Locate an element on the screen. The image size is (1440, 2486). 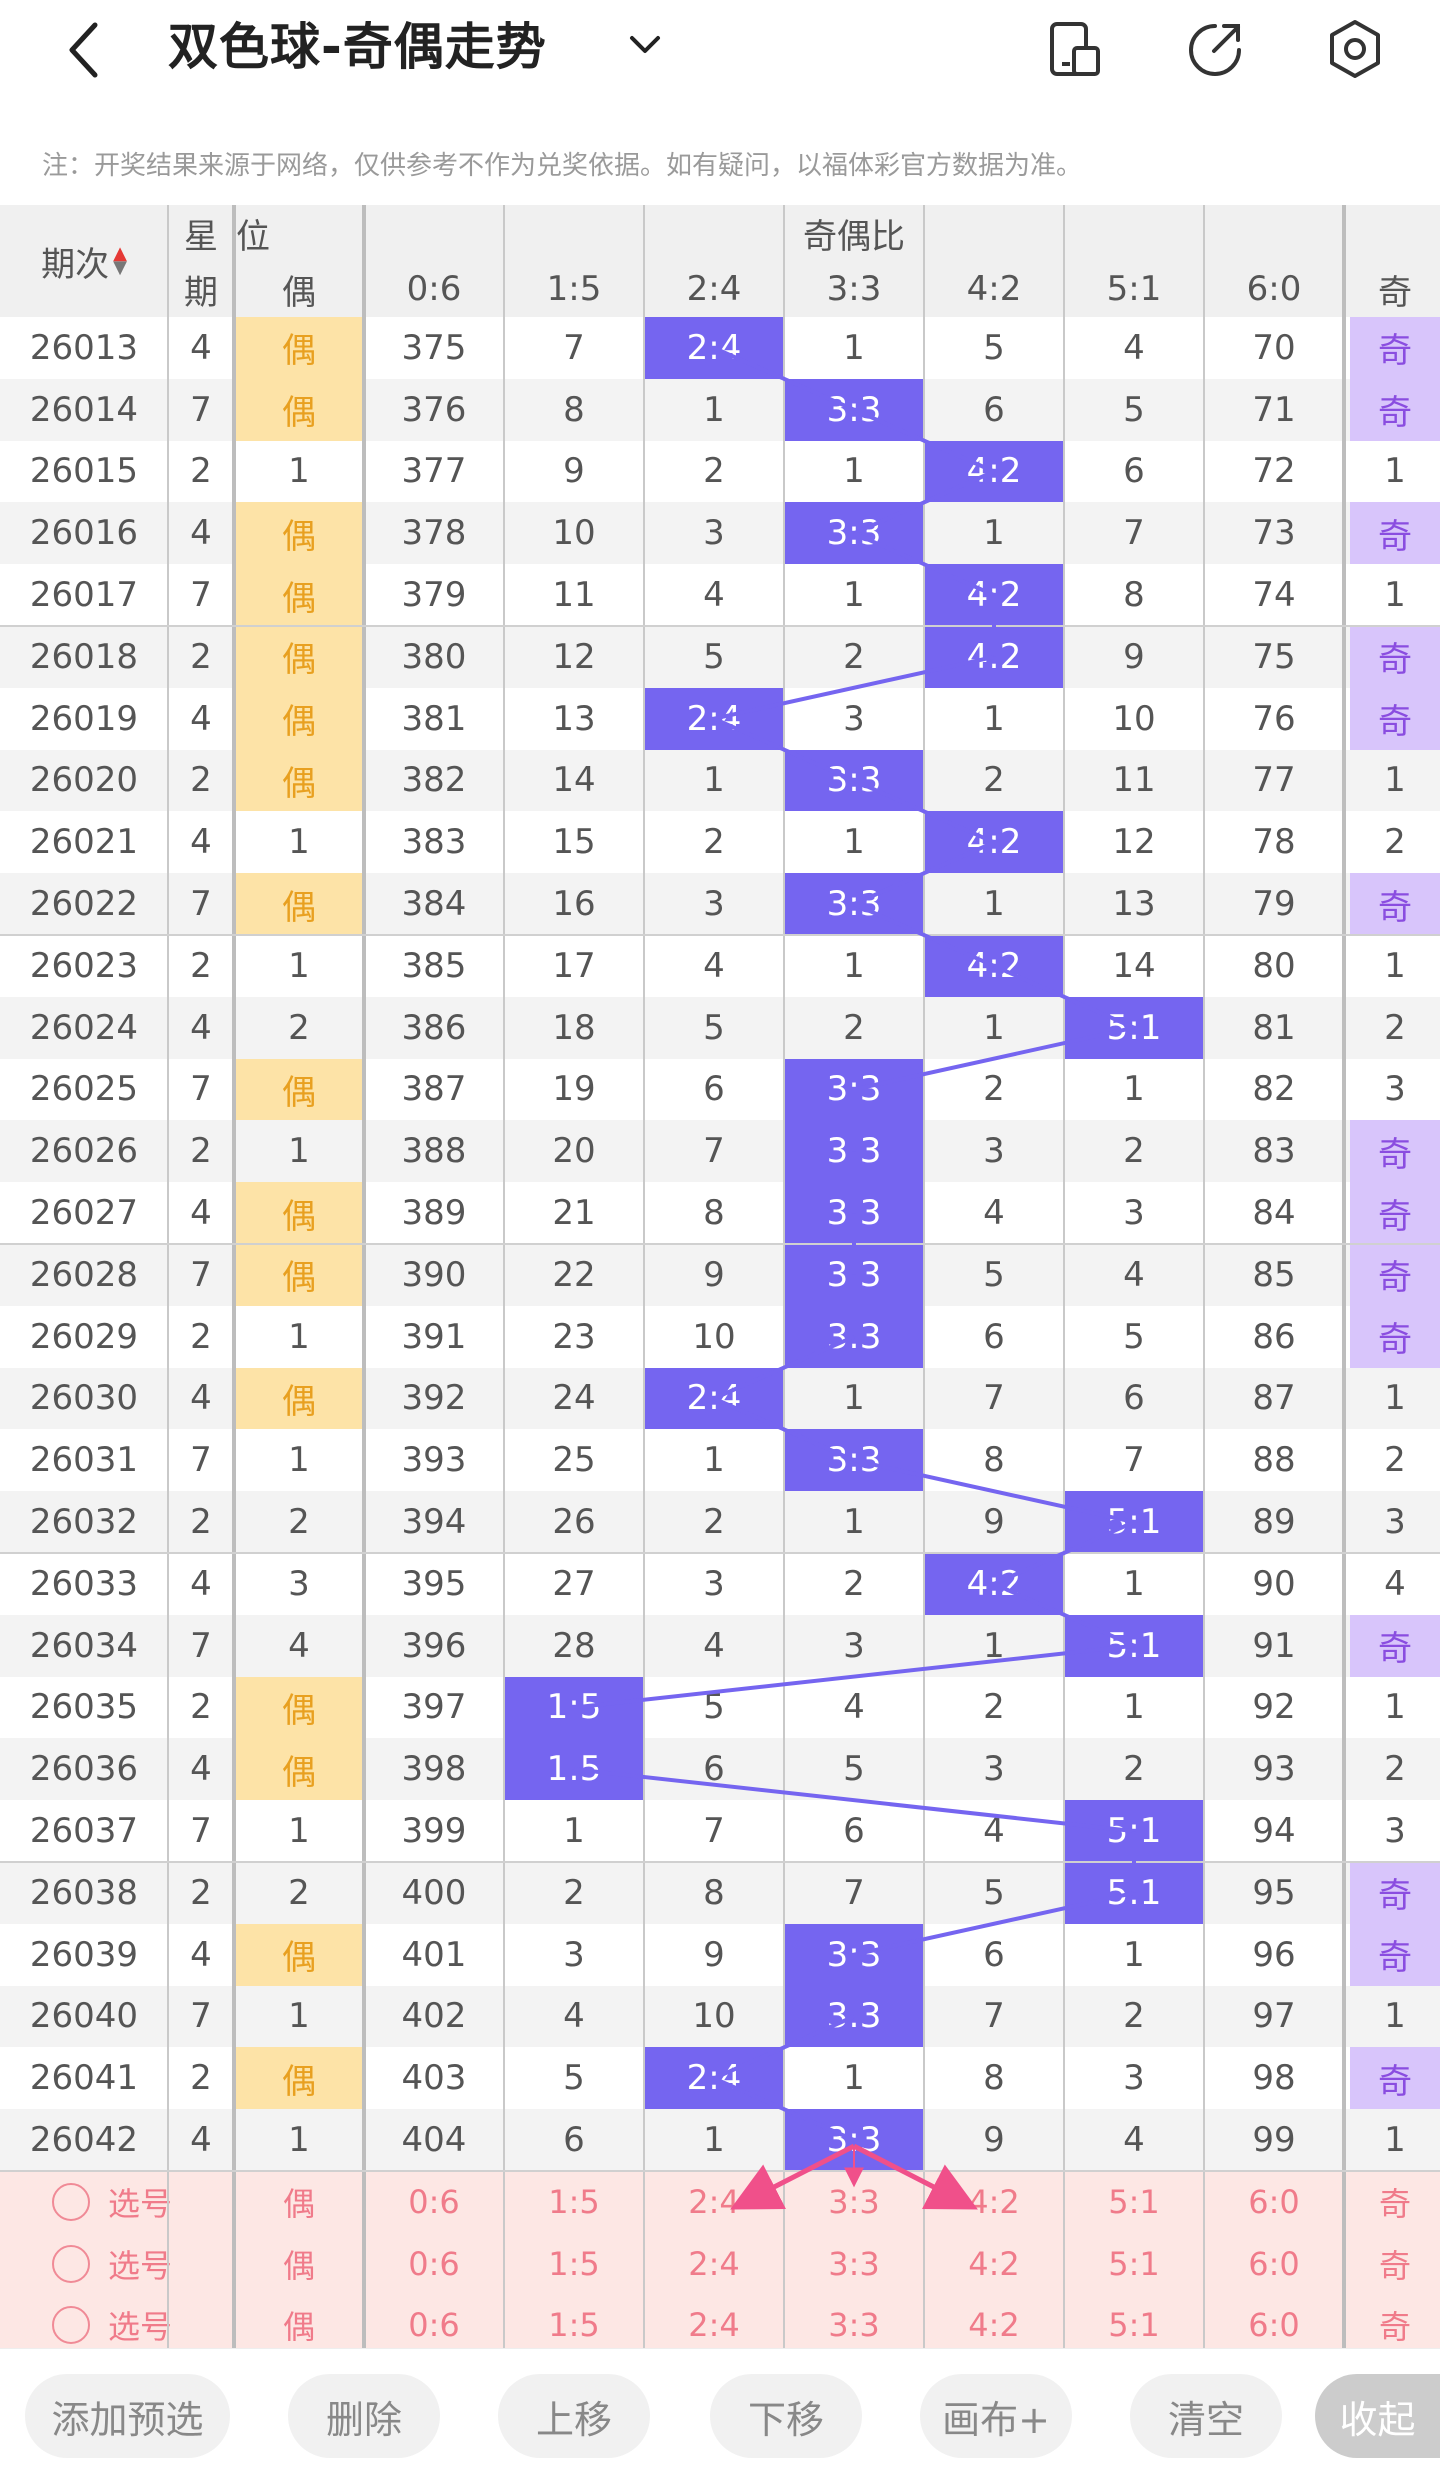
move-down-button: 下移 is located at coordinates (786, 2416).